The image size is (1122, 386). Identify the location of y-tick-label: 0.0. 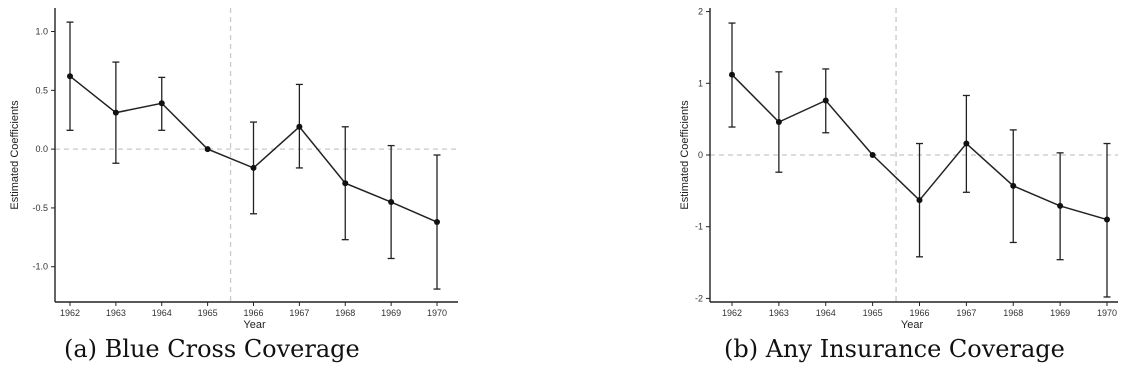
(41, 149).